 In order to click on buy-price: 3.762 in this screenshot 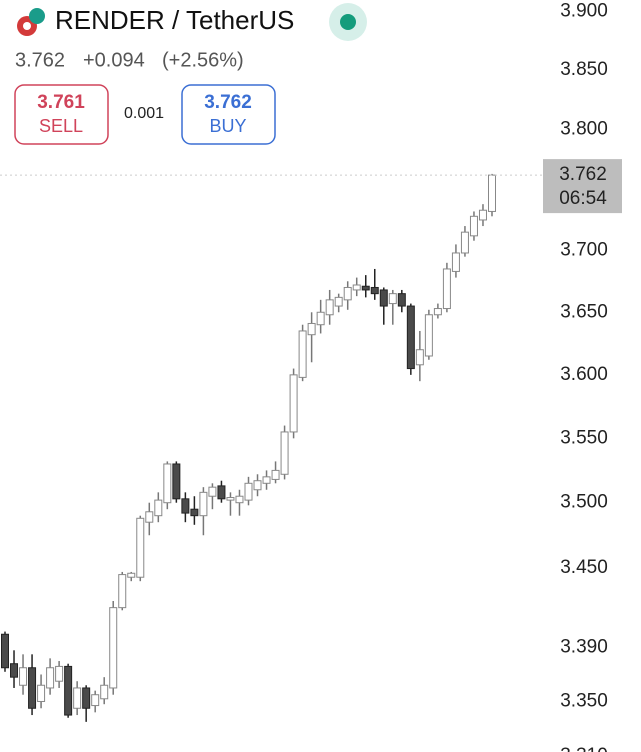, I will do `click(228, 102)`.